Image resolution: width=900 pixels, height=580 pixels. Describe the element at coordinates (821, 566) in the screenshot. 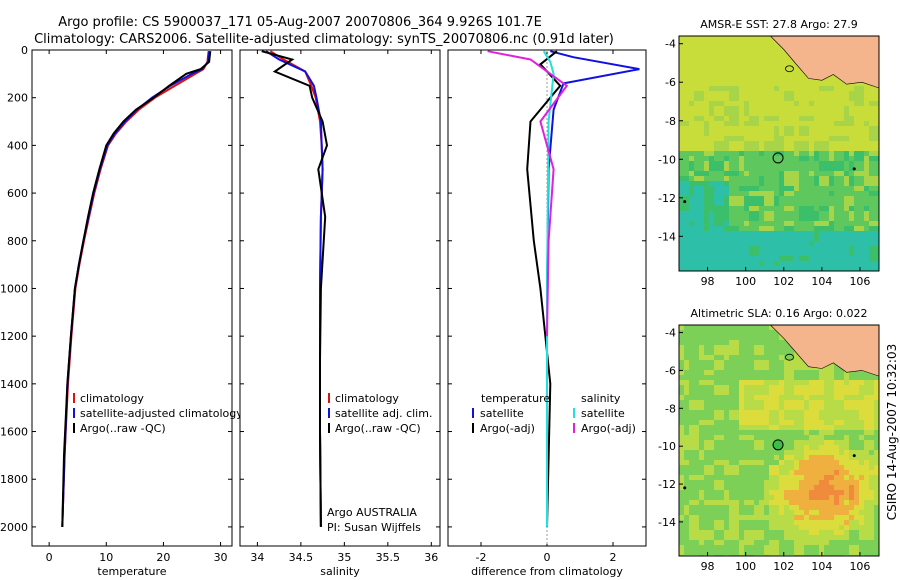

I see `map-x-tick-label: 104` at that location.